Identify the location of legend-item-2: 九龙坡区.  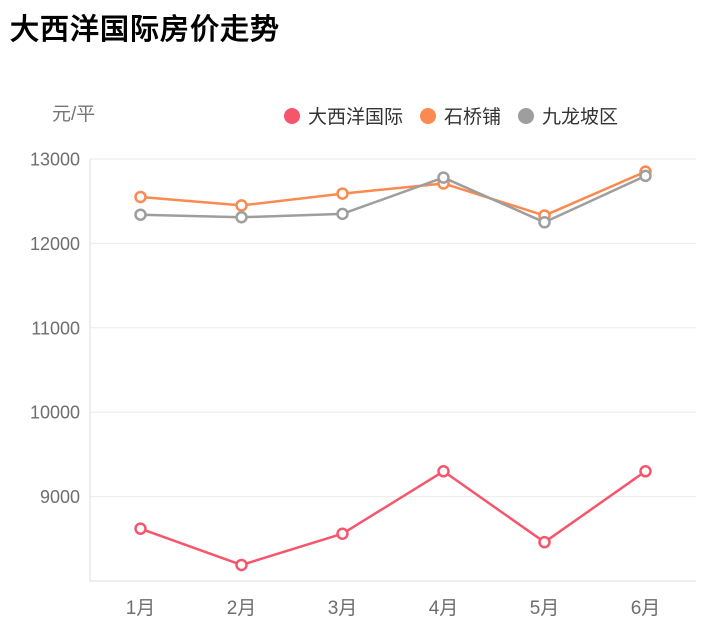
(568, 115).